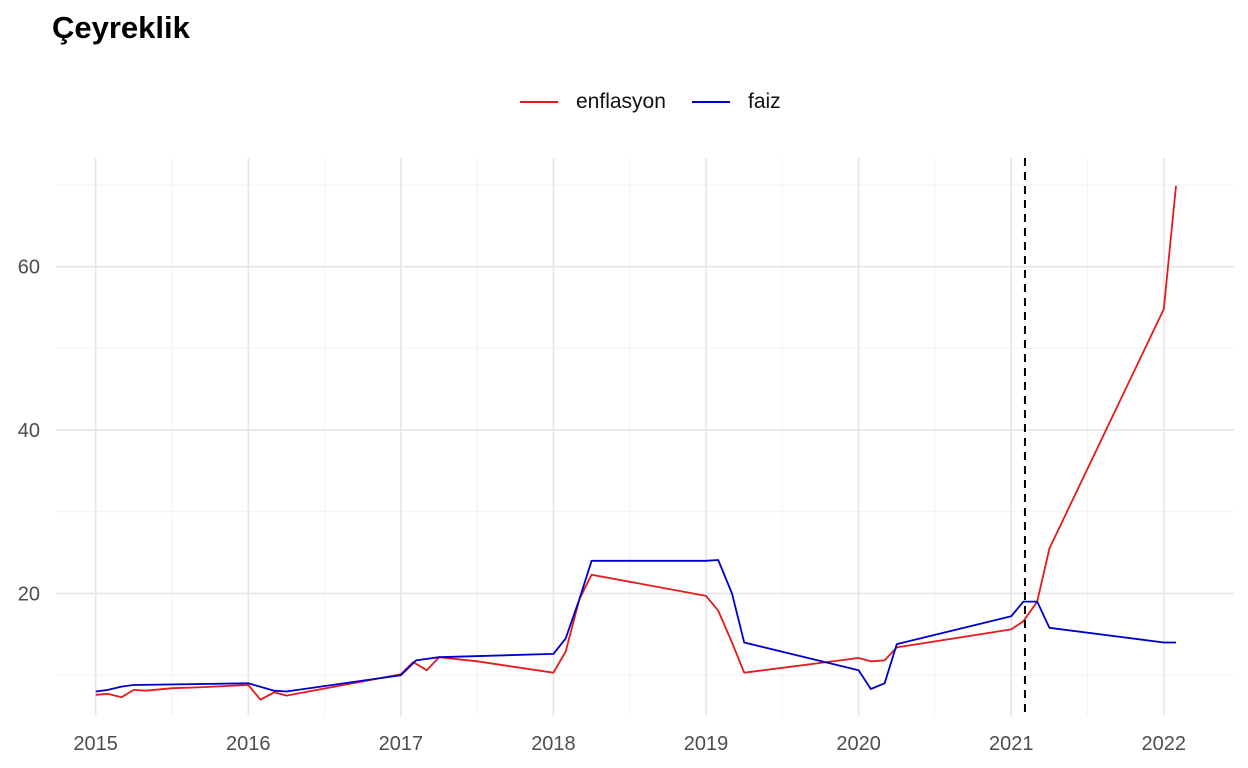 The height and width of the screenshot is (768, 1248). What do you see at coordinates (1164, 744) in the screenshot?
I see `x-tick-label: 2022` at bounding box center [1164, 744].